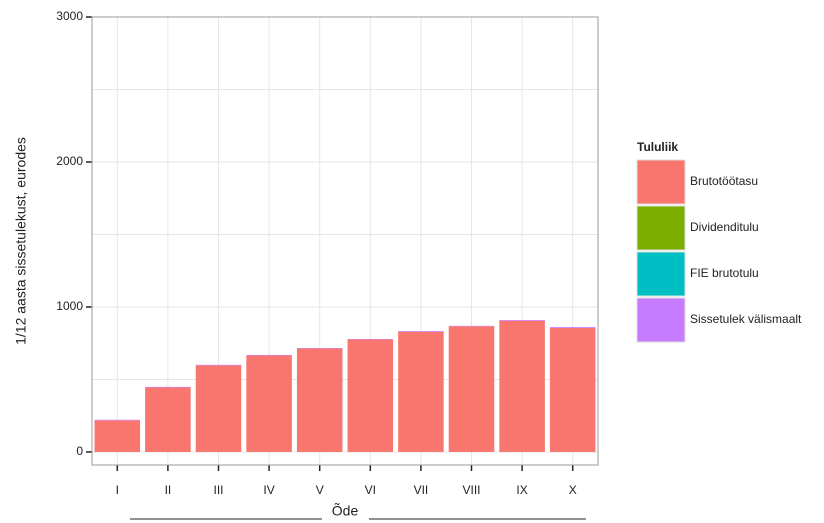  I want to click on y-tick-label: 3000, so click(69, 16).